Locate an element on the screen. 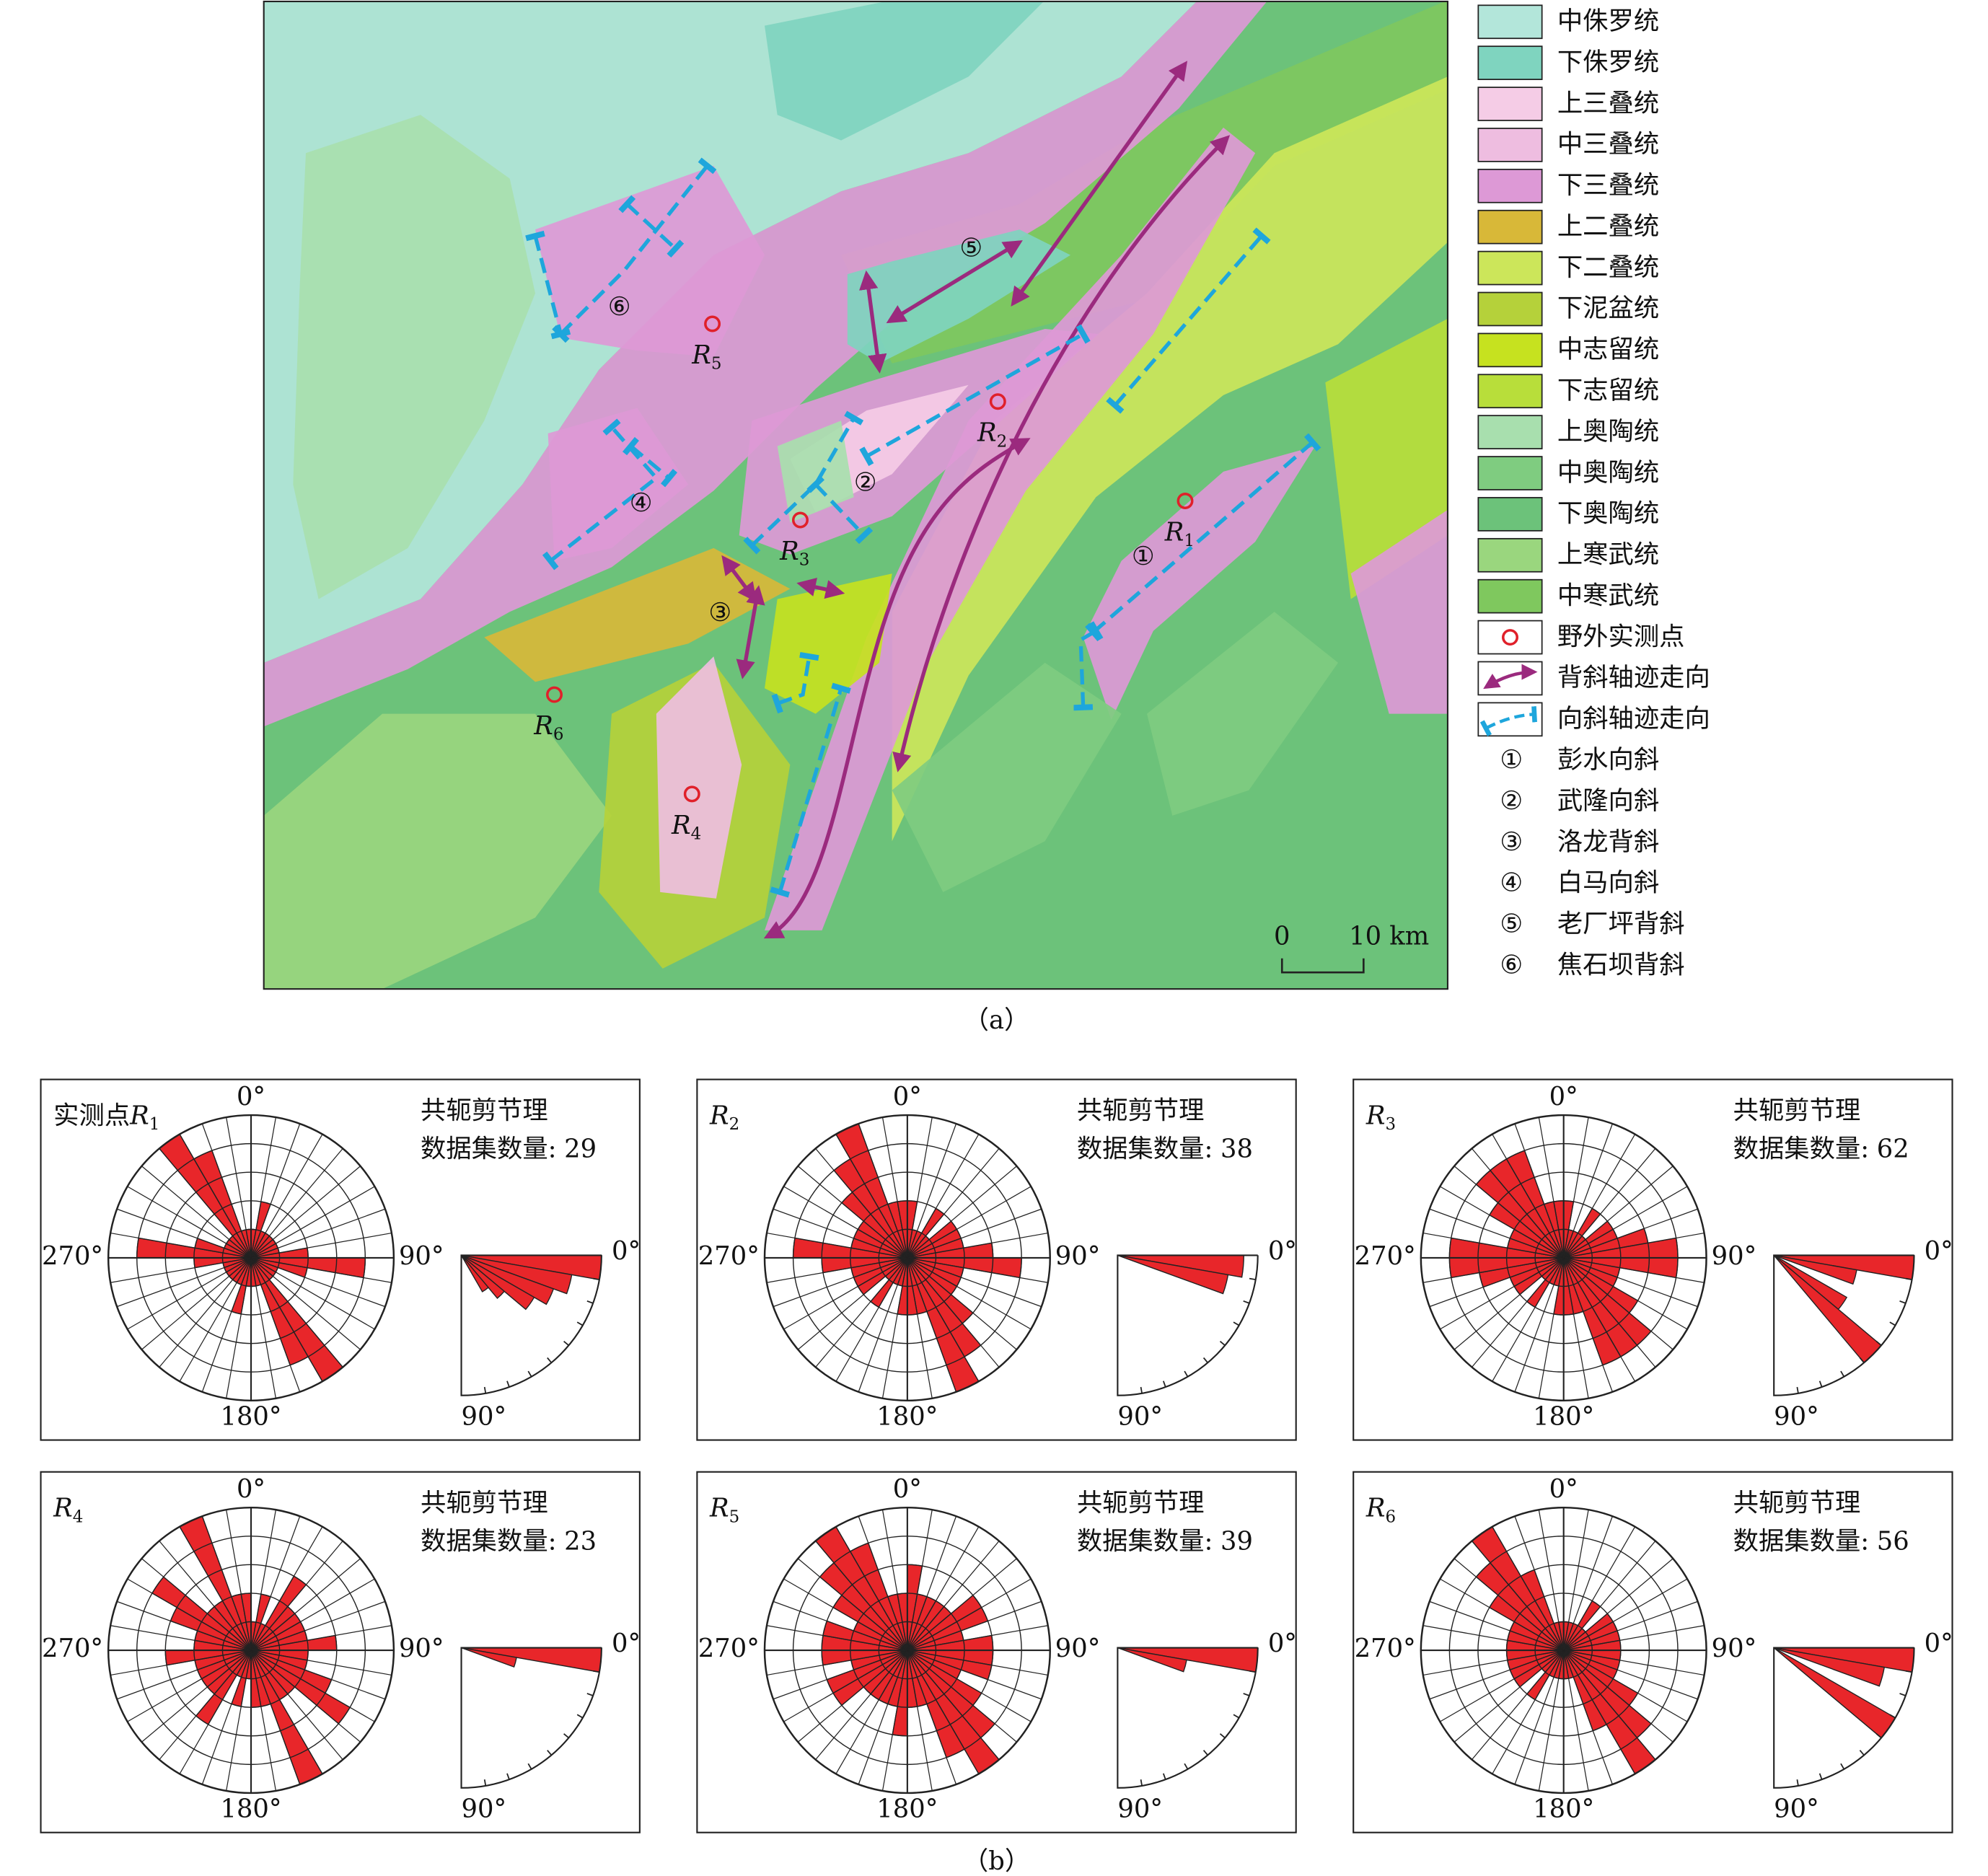  legend-label: 中志留统 is located at coordinates (1608, 349).